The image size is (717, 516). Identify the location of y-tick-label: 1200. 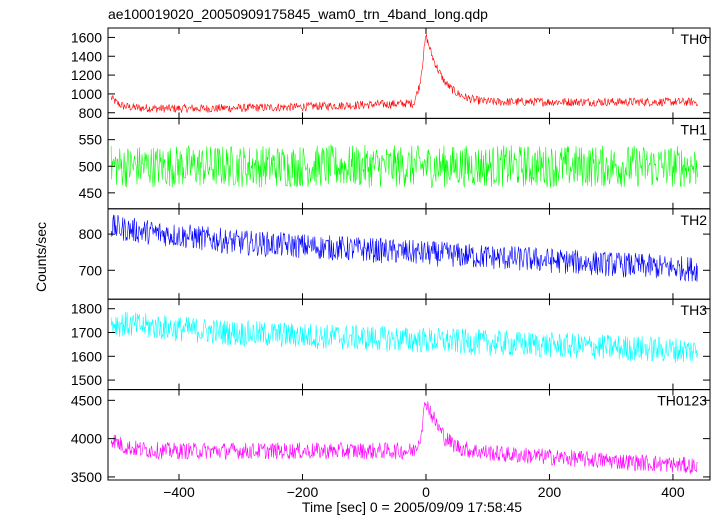
(86, 75).